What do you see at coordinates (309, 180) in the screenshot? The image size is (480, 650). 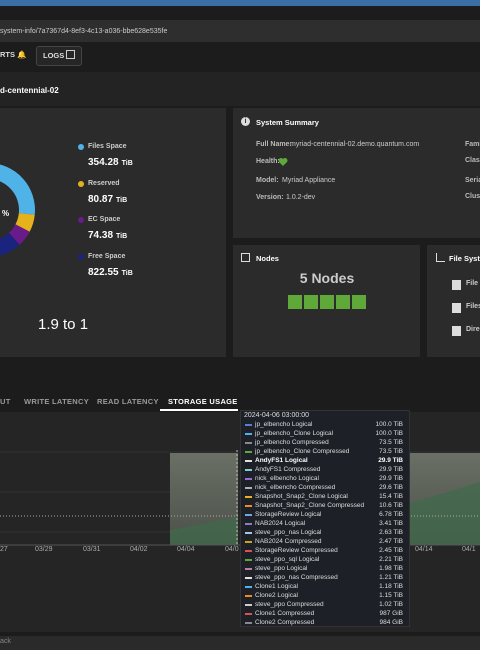 I see `field-value: Myriad Appliance` at bounding box center [309, 180].